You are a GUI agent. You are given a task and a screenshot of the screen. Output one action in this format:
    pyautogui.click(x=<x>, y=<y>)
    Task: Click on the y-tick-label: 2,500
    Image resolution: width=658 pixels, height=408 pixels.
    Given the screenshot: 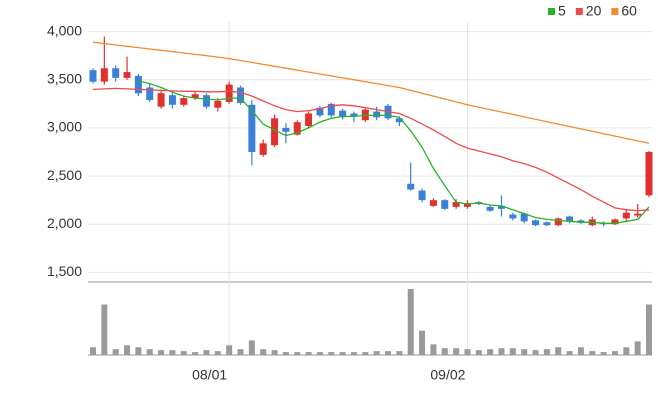 What is the action you would take?
    pyautogui.click(x=64, y=175)
    